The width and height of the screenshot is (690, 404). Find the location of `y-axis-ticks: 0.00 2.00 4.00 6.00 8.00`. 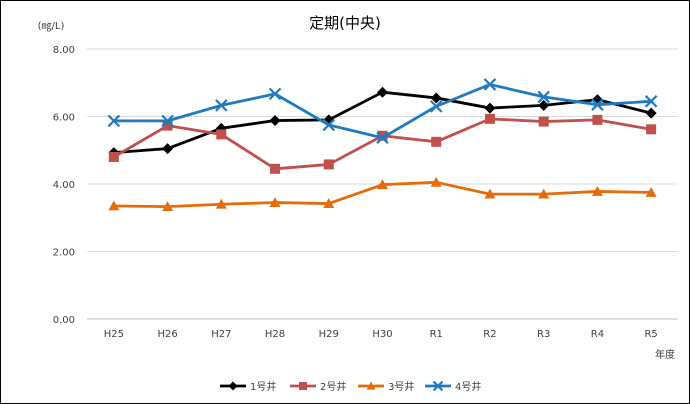

y-axis-ticks: 0.00 2.00 4.00 6.00 8.00 is located at coordinates (64, 185).